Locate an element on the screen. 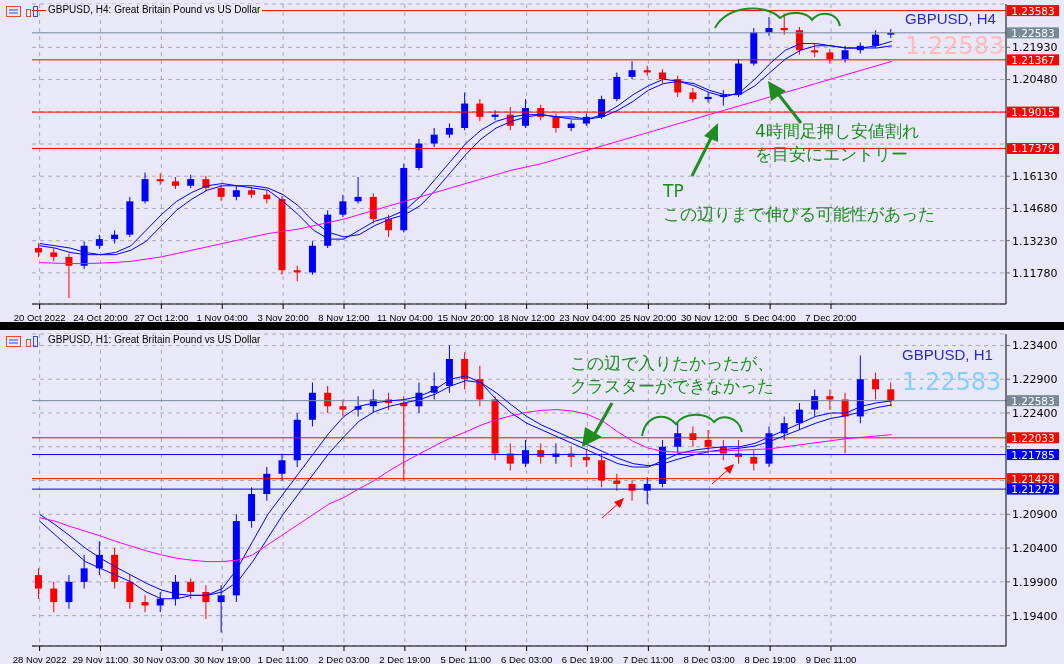 This screenshot has width=1064, height=664. ref-line-label: 1.19015 is located at coordinates (1033, 112).